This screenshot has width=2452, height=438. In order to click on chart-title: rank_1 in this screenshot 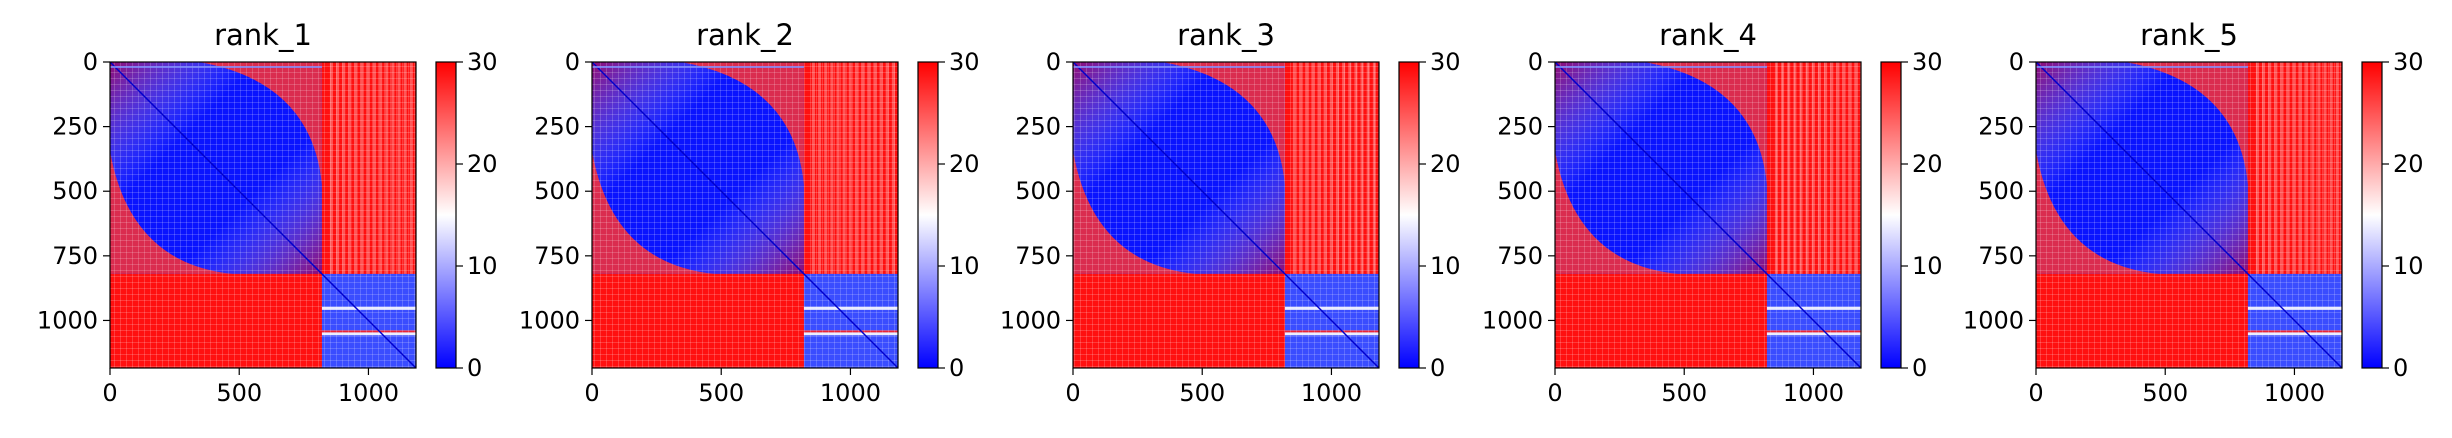, I will do `click(263, 35)`.